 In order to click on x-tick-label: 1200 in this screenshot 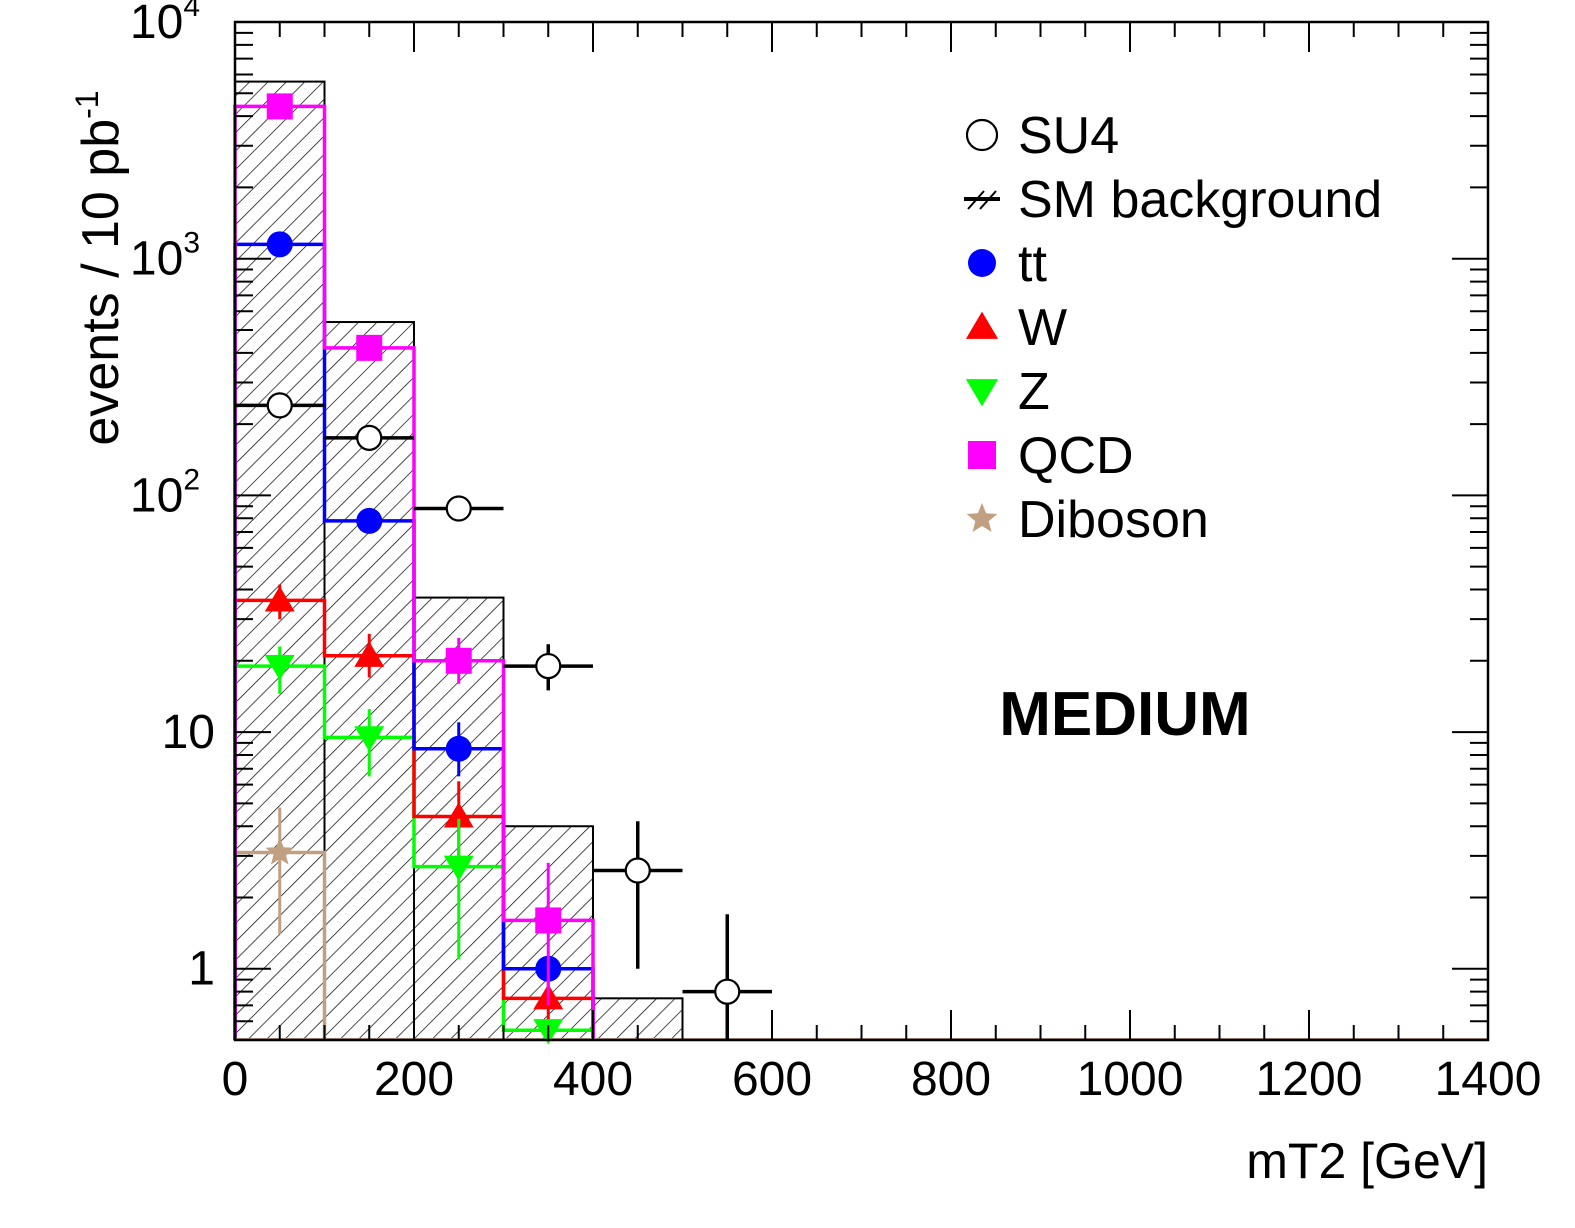, I will do `click(1309, 1079)`.